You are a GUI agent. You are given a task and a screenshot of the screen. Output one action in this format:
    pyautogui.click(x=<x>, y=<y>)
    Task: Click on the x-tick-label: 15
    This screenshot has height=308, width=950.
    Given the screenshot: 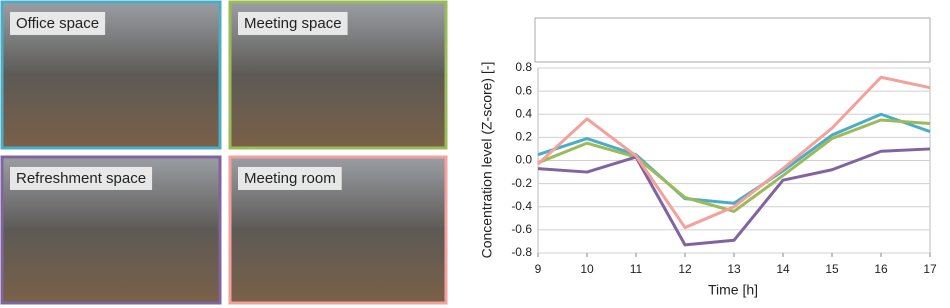 What is the action you would take?
    pyautogui.click(x=832, y=269)
    